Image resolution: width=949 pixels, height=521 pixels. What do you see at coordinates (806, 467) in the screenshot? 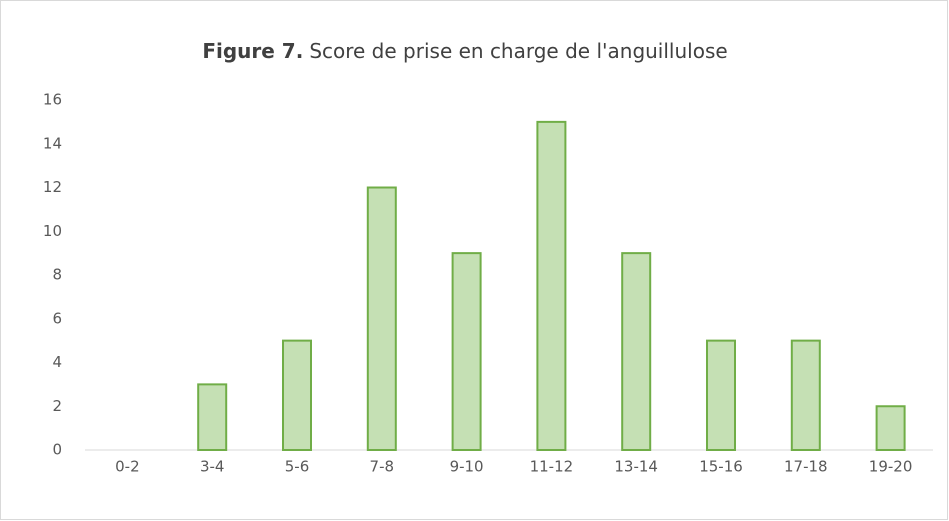
I see `x-tick-label: 17-18` at bounding box center [806, 467].